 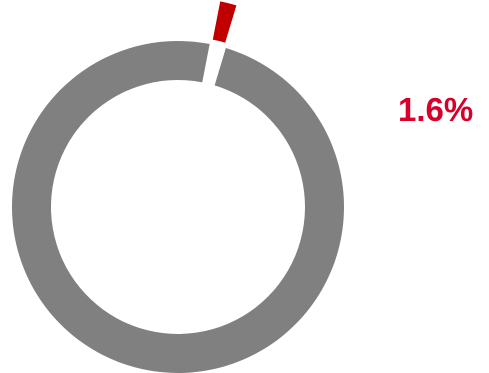 I want to click on percentage-label: 1.6%, so click(x=436, y=109).